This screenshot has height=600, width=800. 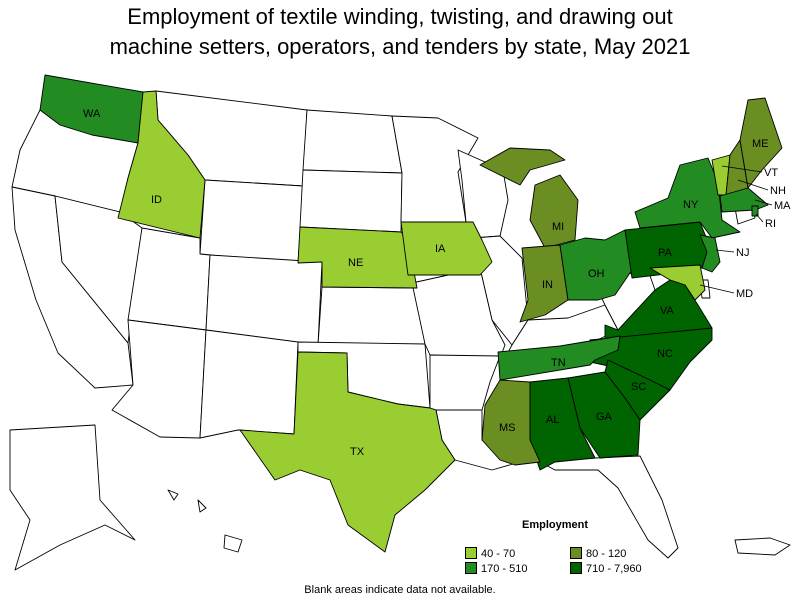 I want to click on legend-label-3: 170 - 510, so click(x=504, y=569).